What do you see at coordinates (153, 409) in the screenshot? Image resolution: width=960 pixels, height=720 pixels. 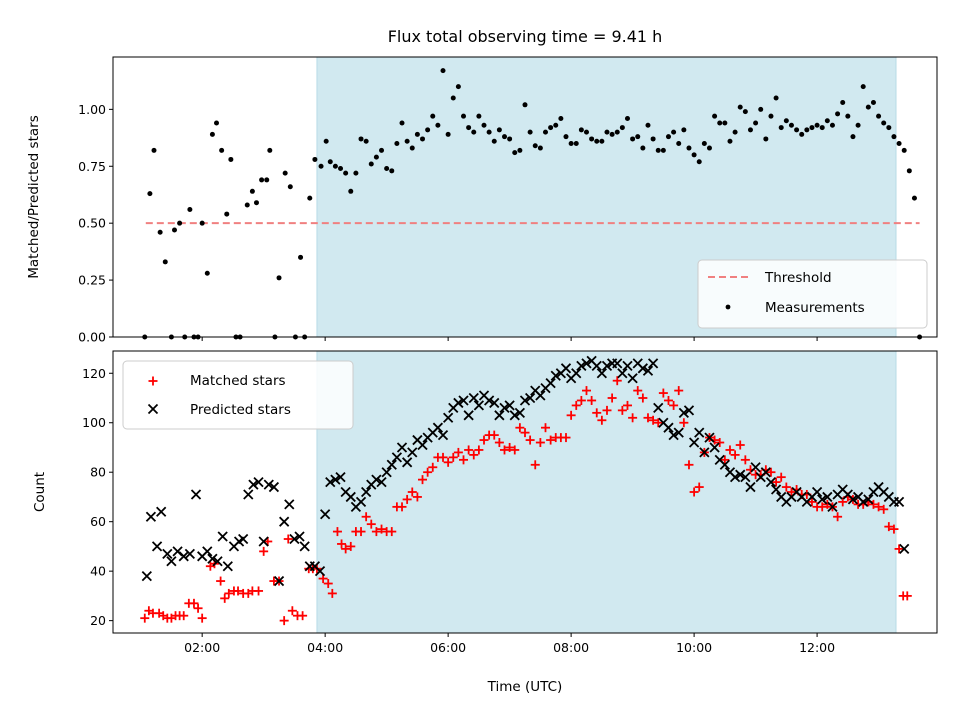 I see `legend-x-marker` at bounding box center [153, 409].